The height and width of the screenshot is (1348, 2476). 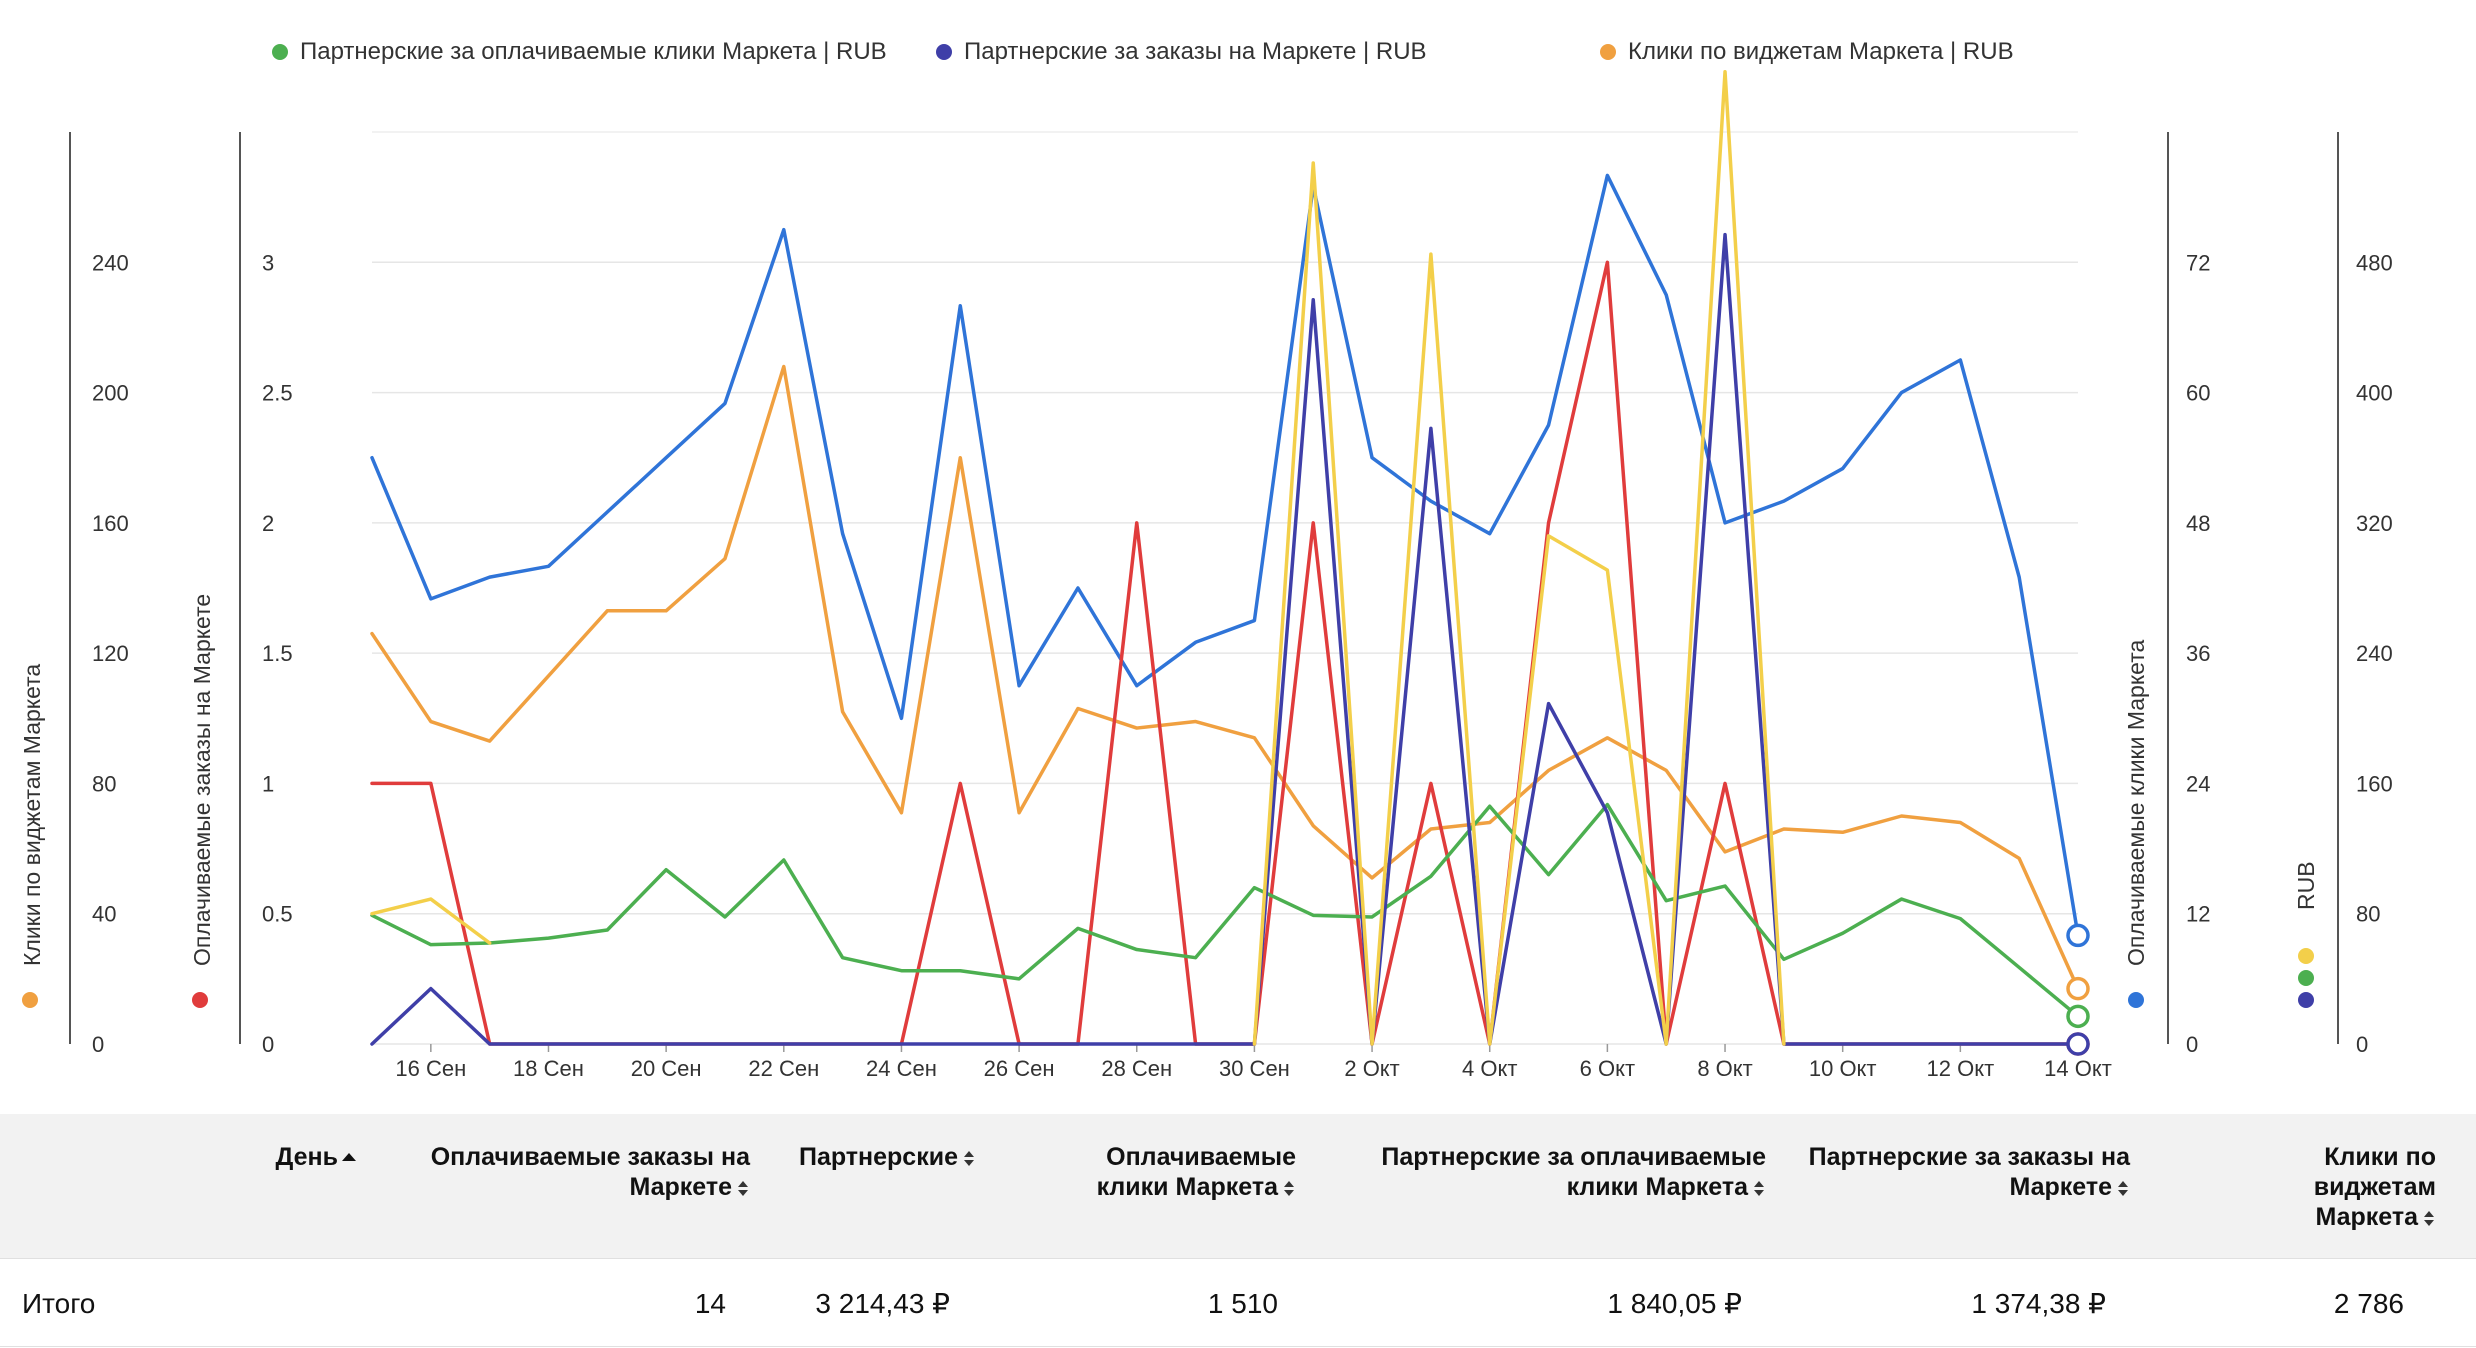 What do you see at coordinates (1489, 1068) in the screenshot?
I see `x-tick-label: 4 Окт` at bounding box center [1489, 1068].